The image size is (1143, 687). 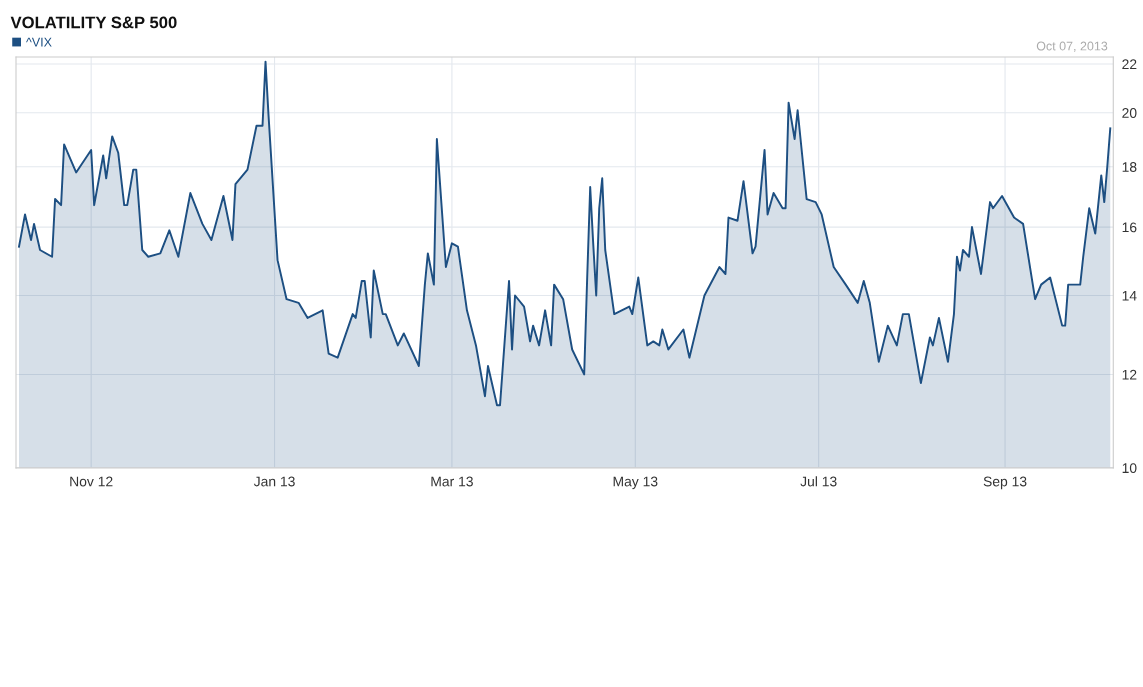 What do you see at coordinates (818, 481) in the screenshot?
I see `x-tick-label: Jul 13` at bounding box center [818, 481].